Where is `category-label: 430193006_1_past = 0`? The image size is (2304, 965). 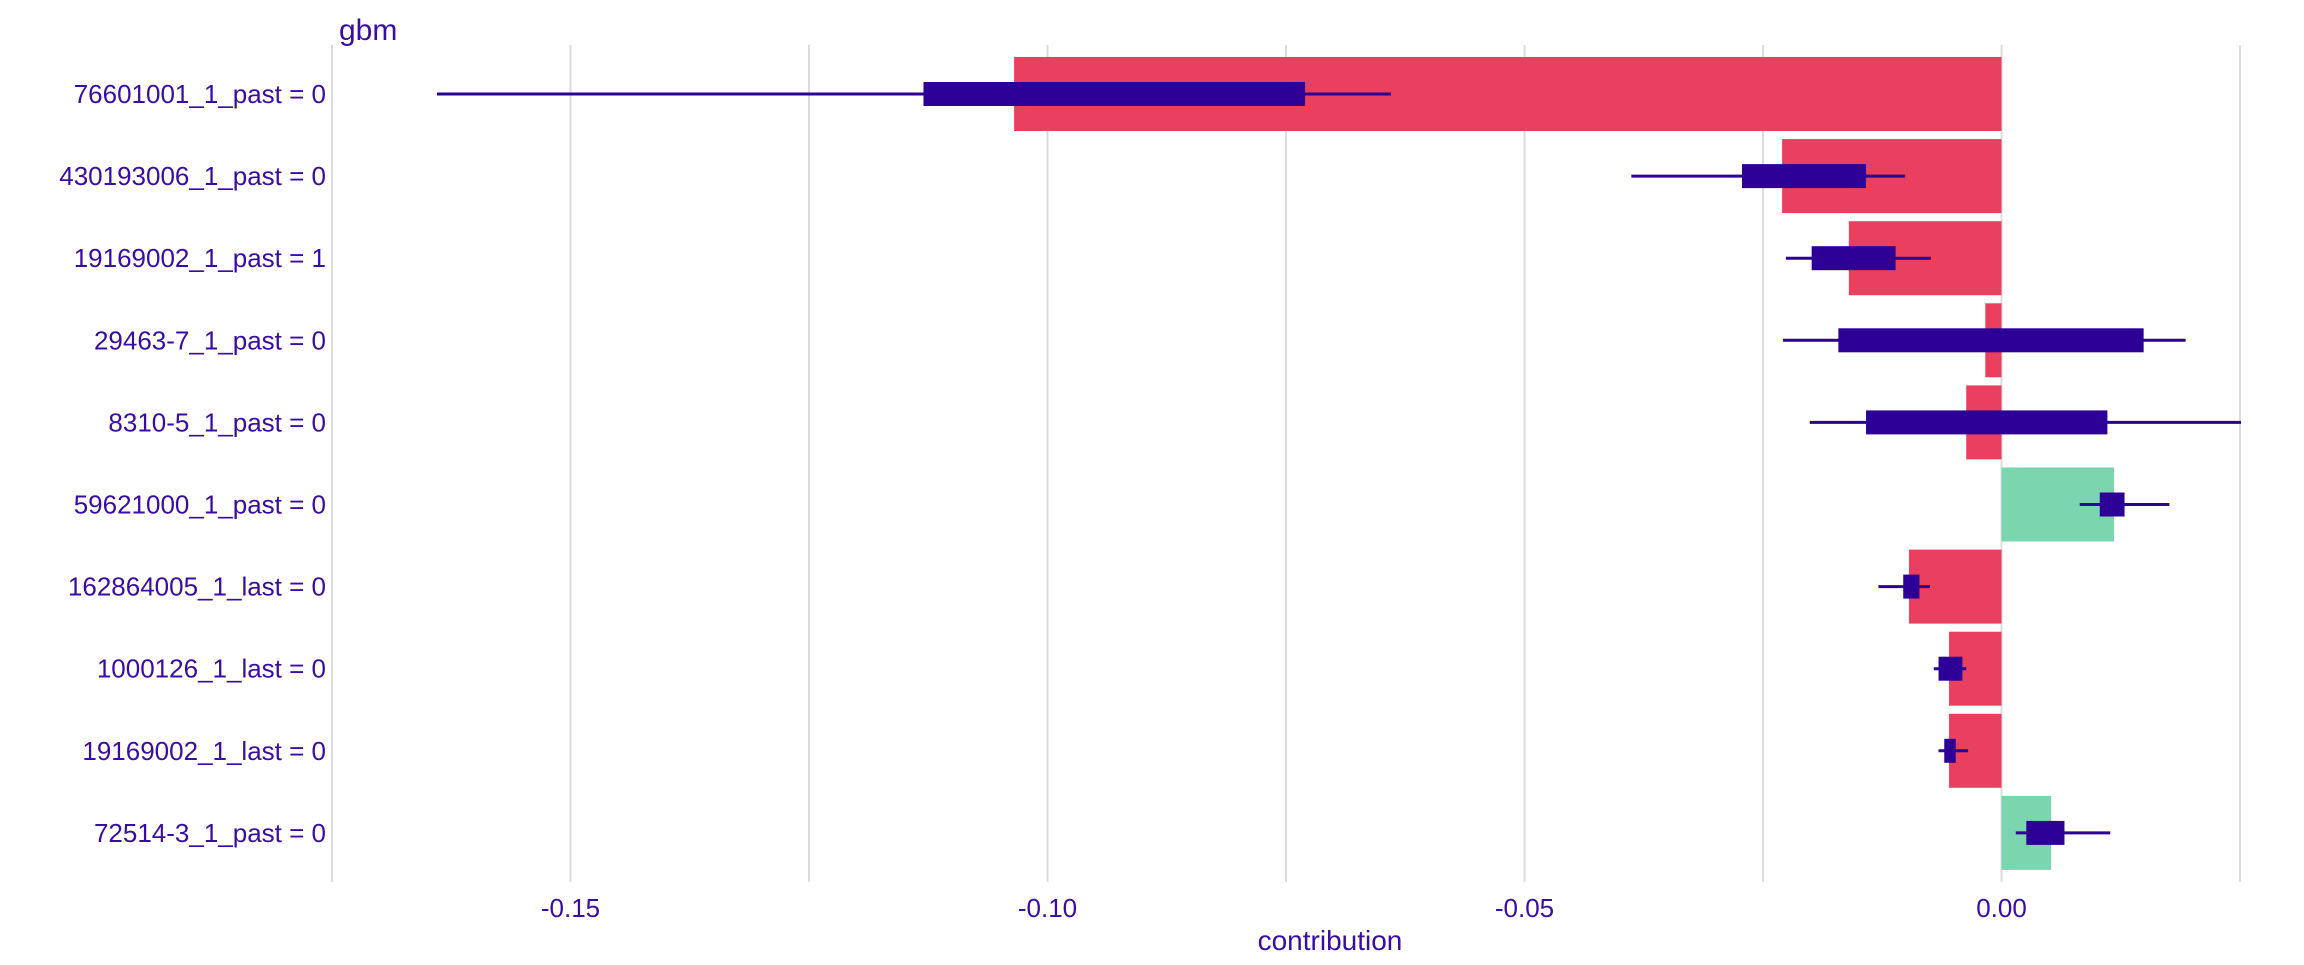
category-label: 430193006_1_past = 0 is located at coordinates (192, 176).